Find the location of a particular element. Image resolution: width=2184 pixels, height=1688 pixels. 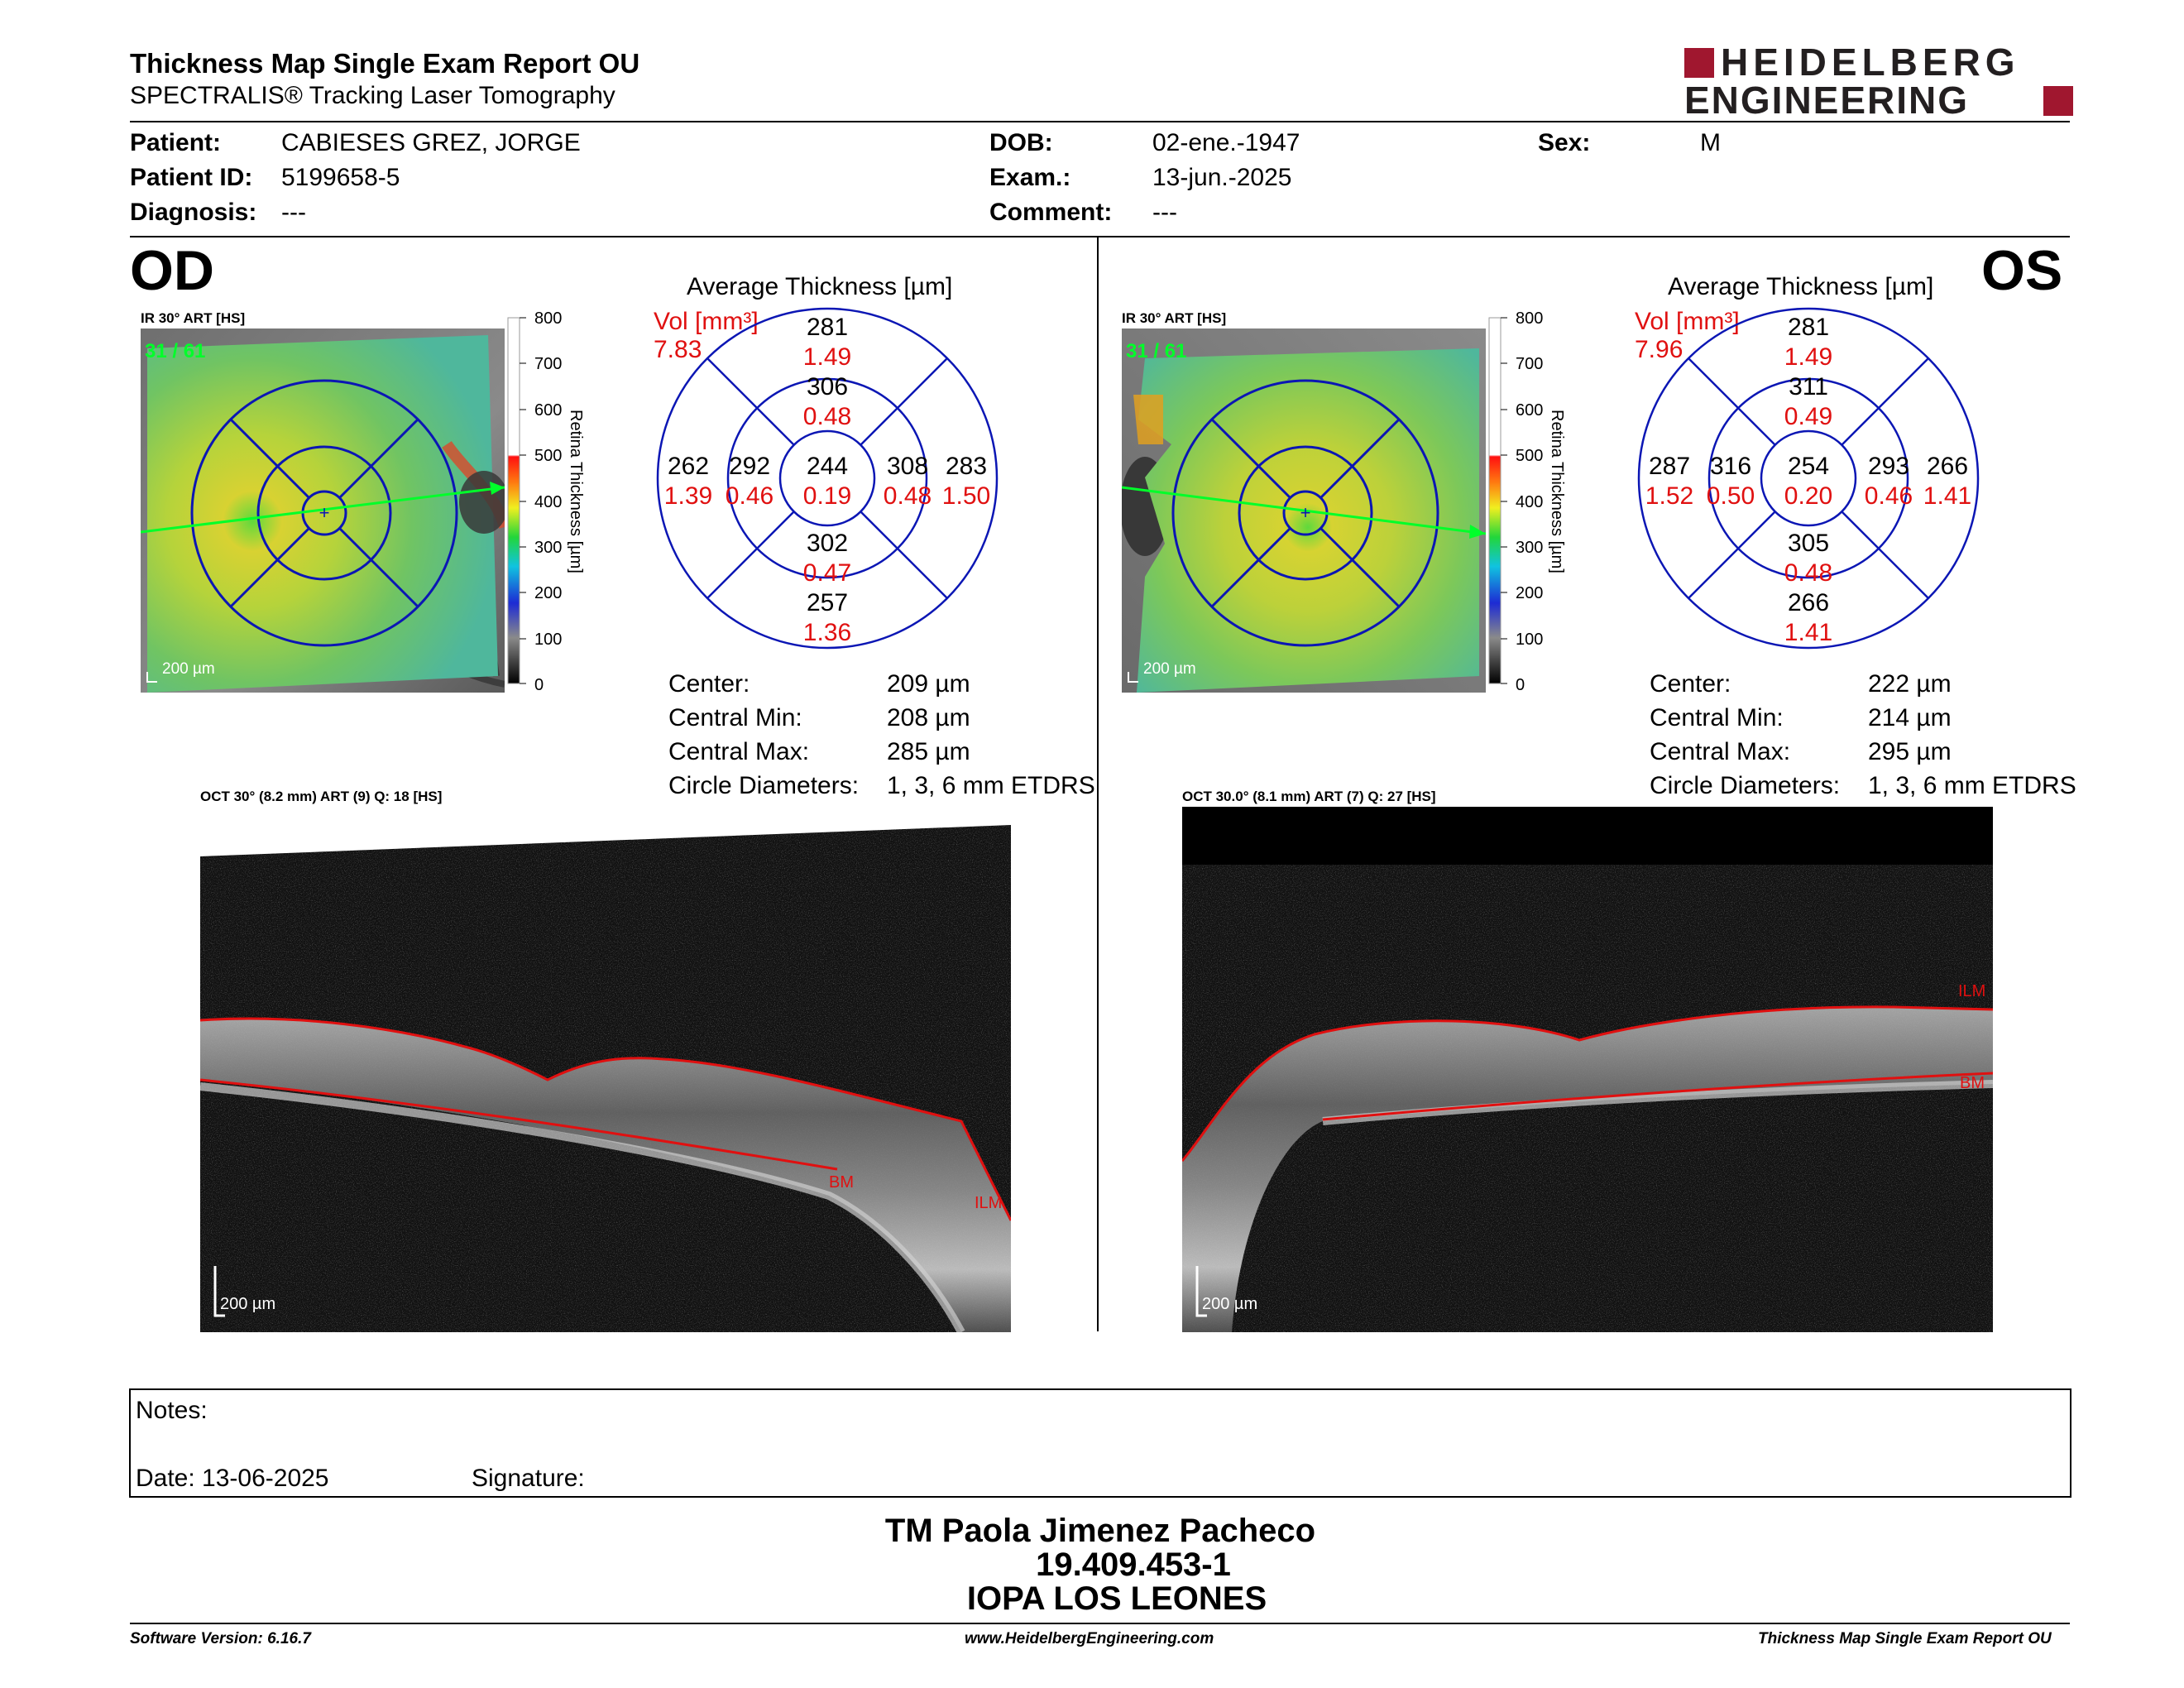

signature-label: Signature: is located at coordinates (528, 1478).